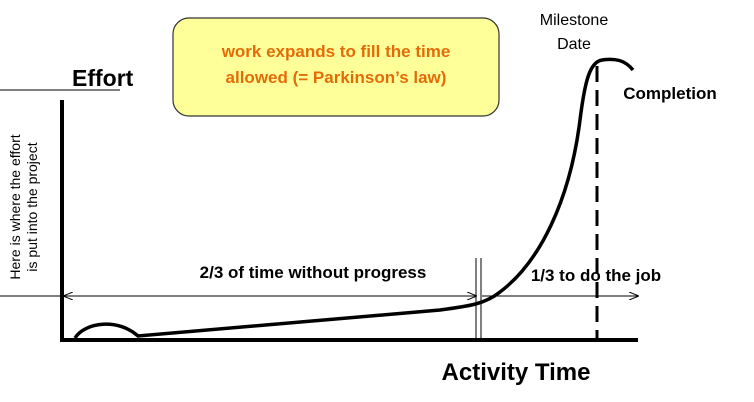 Image resolution: width=754 pixels, height=402 pixels. I want to click on completion-label: Completion, so click(670, 93).